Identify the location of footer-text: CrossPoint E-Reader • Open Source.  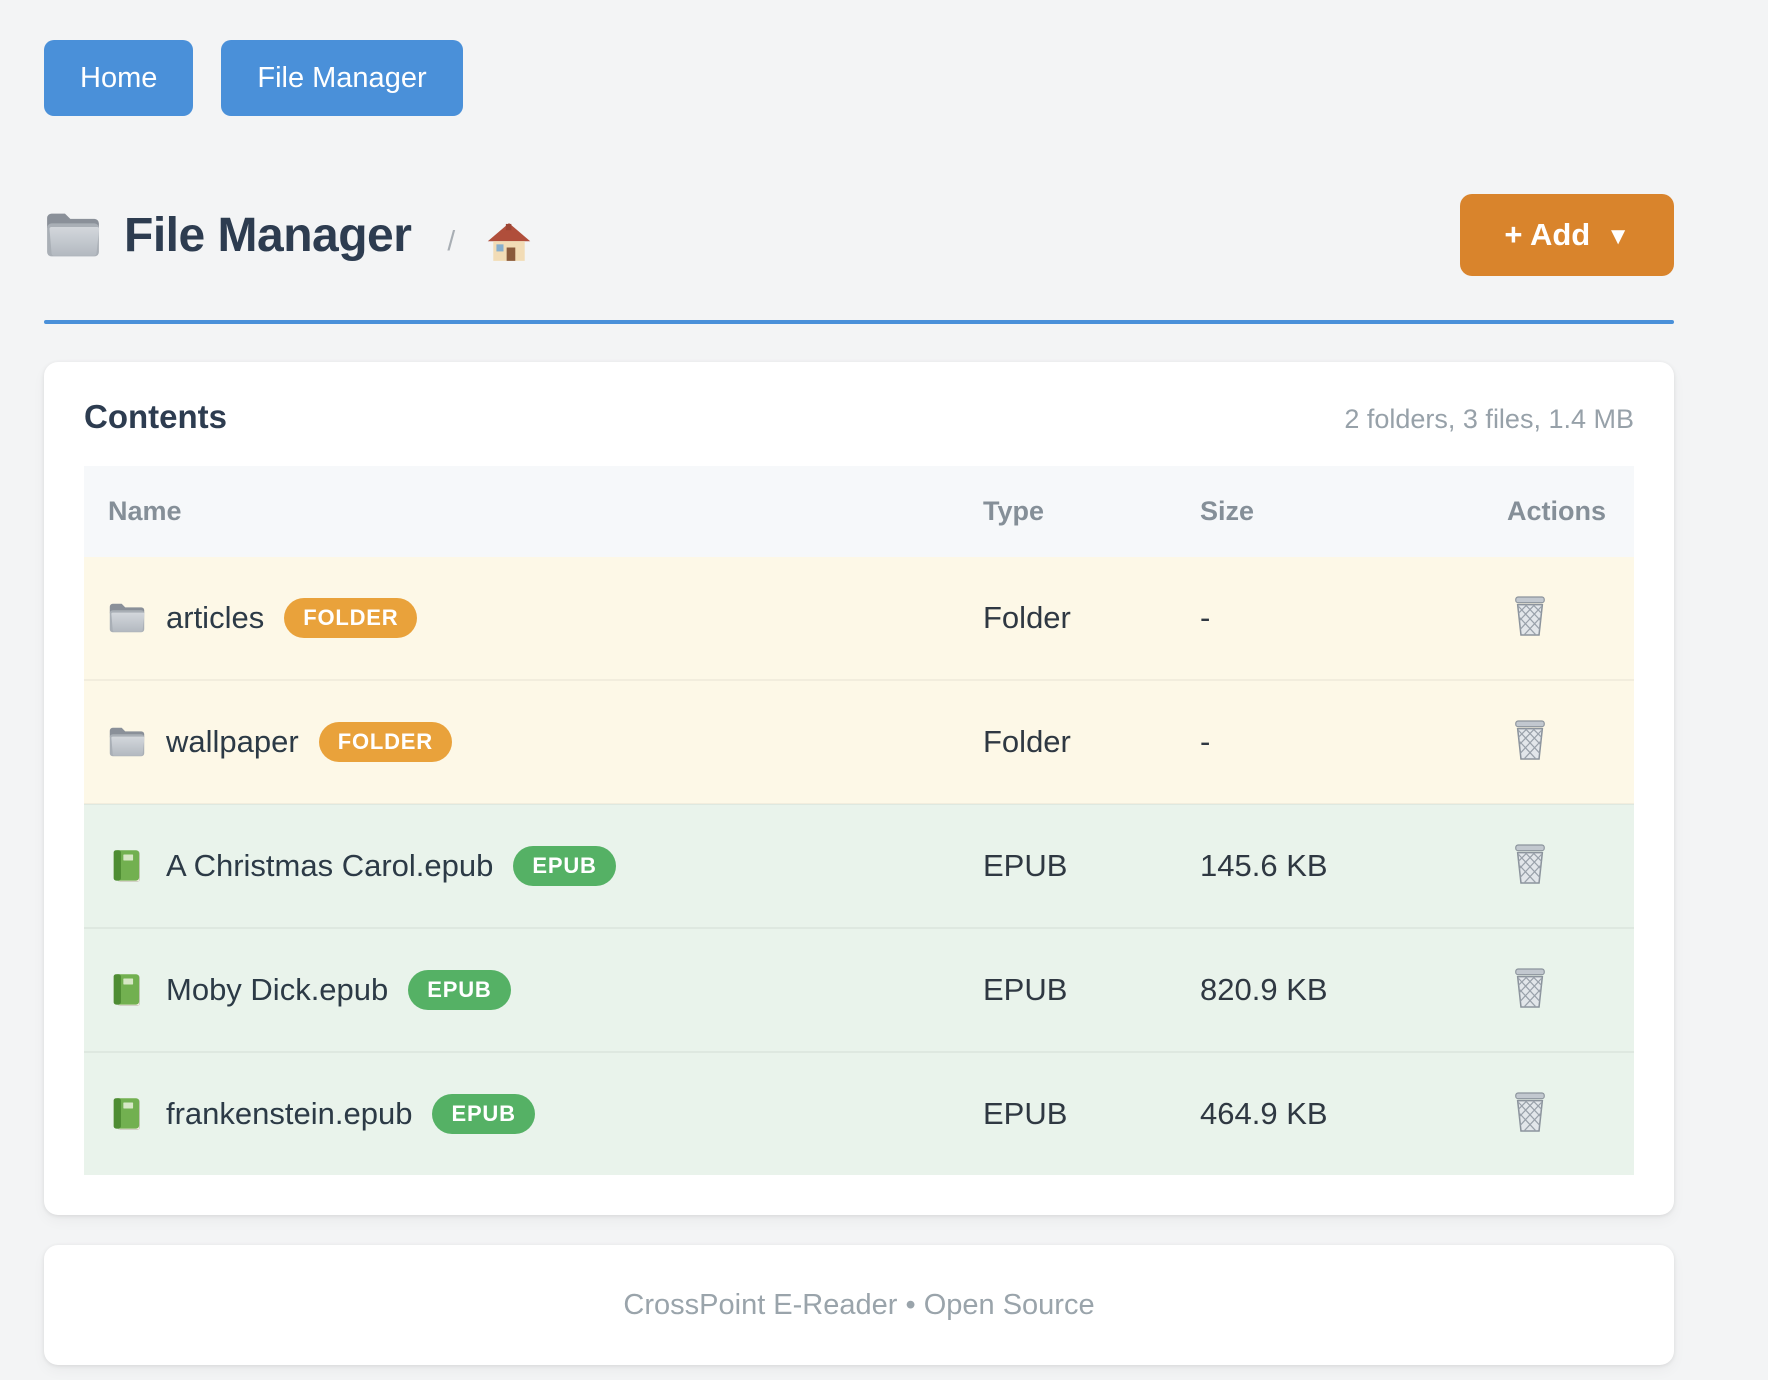
(859, 1304).